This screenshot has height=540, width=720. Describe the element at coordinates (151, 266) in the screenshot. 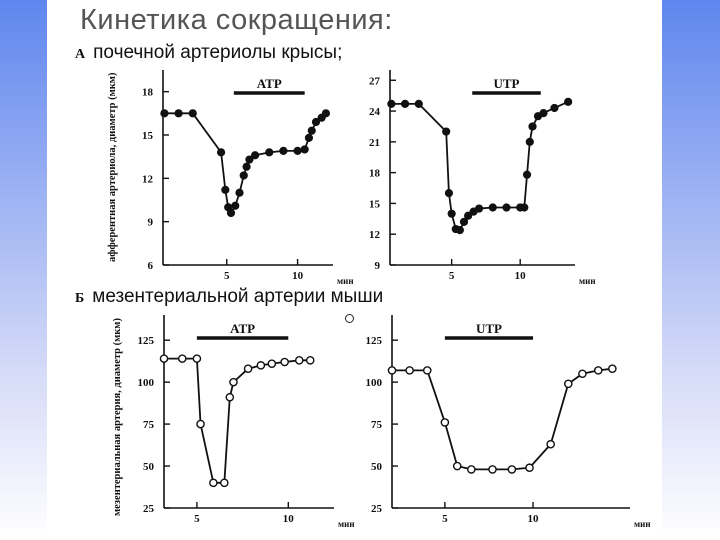

I see `y-tick-label: 6` at that location.